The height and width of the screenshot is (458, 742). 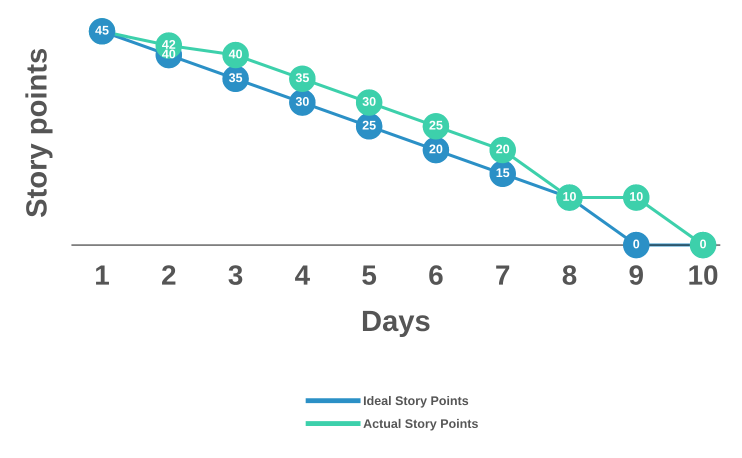 I want to click on legend-label: Actual Story Points, so click(x=420, y=424).